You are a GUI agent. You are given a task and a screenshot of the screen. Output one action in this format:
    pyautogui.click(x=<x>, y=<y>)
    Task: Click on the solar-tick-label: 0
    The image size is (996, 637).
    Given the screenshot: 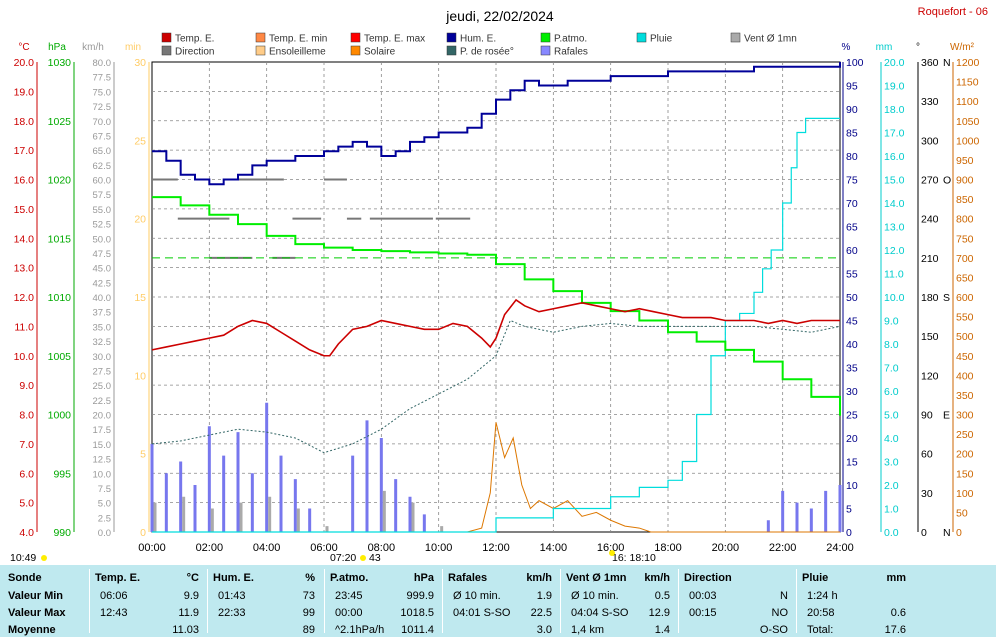 What is the action you would take?
    pyautogui.click(x=959, y=533)
    